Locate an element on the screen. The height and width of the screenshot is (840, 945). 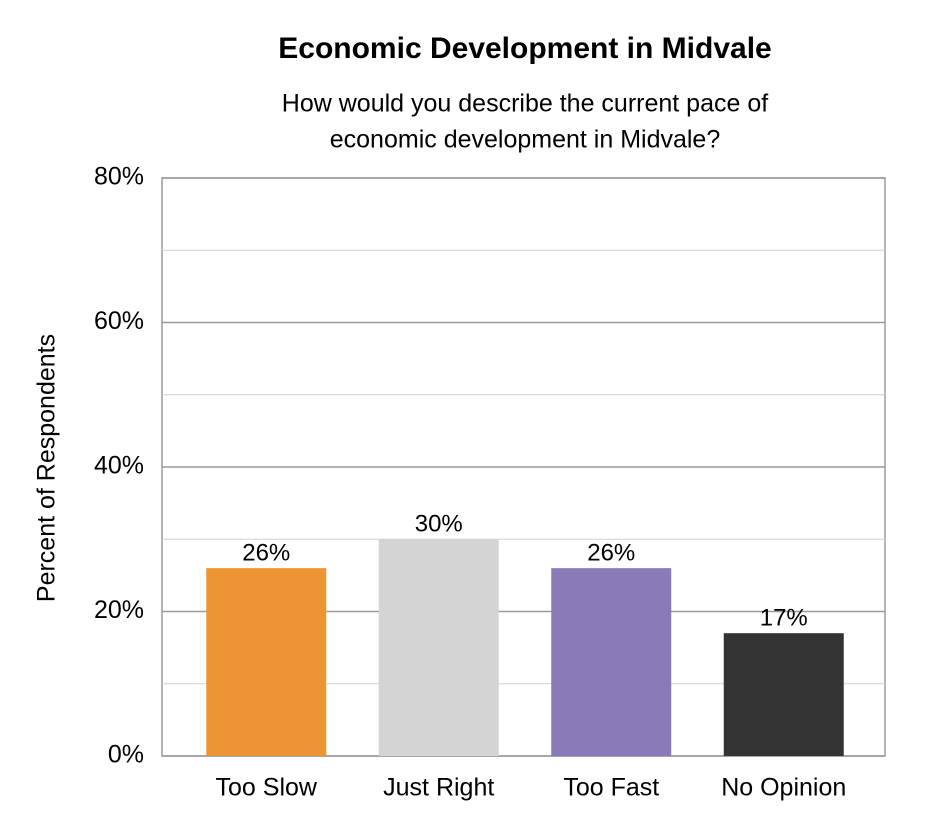
y-tick-label: 80% is located at coordinates (119, 177).